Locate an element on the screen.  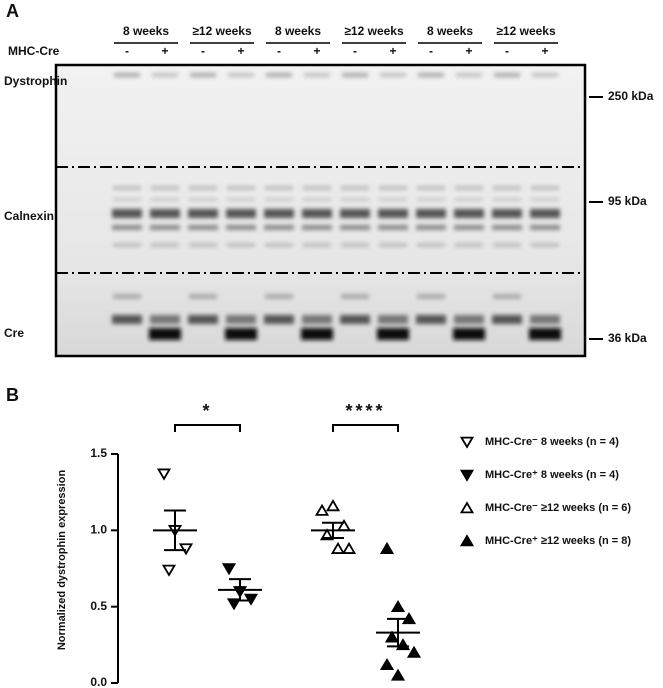
y-tick-label: 1.0 is located at coordinates (98, 530).